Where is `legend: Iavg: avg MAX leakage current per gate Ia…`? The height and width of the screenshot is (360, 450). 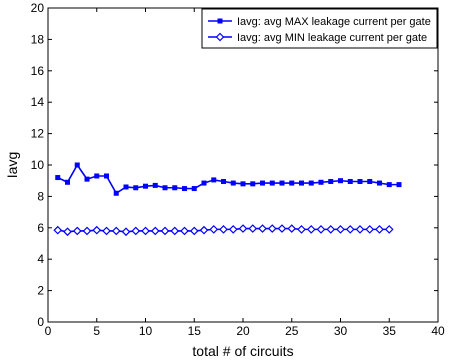 legend: Iavg: avg MAX leakage current per gate Ia… is located at coordinates (319, 28).